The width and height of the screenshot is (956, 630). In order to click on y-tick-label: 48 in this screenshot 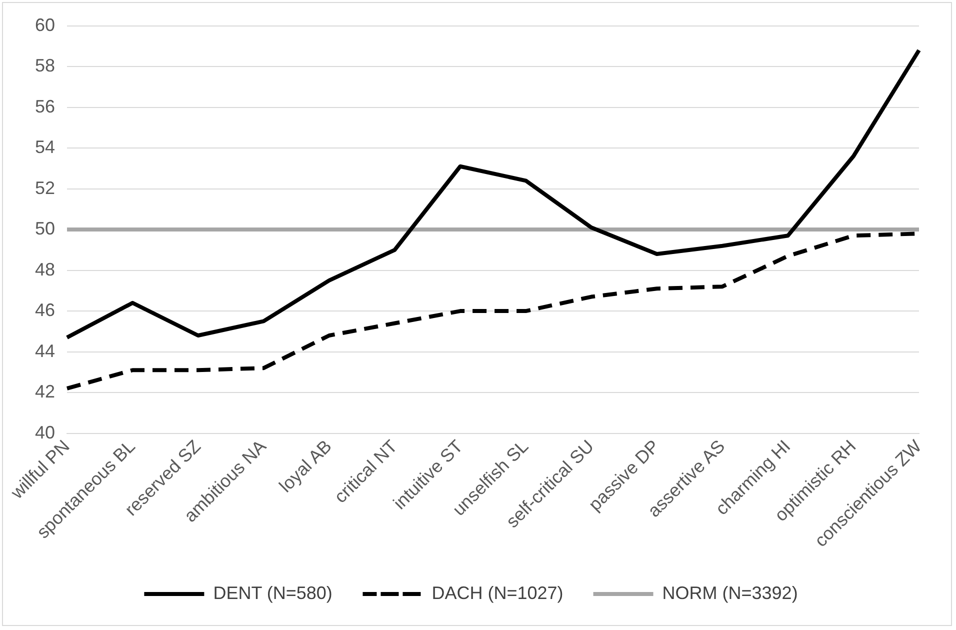, I will do `click(45, 269)`.